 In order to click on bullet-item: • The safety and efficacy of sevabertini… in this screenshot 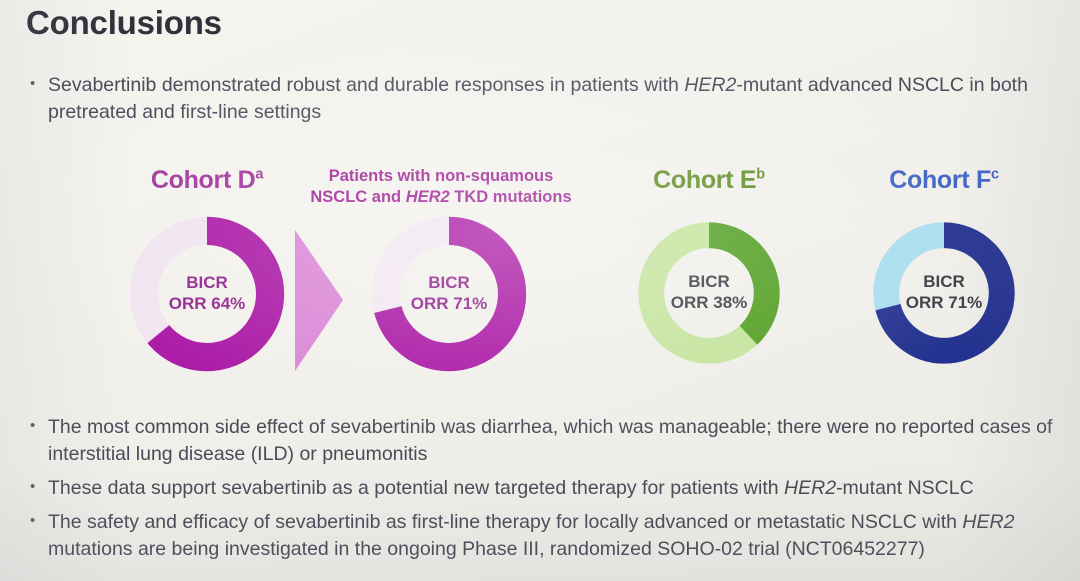, I will do `click(550, 536)`.